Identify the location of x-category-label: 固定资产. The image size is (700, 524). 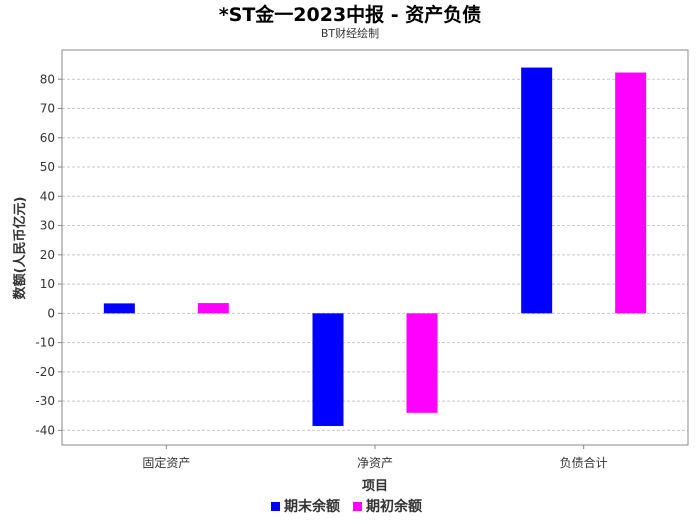
(166, 462).